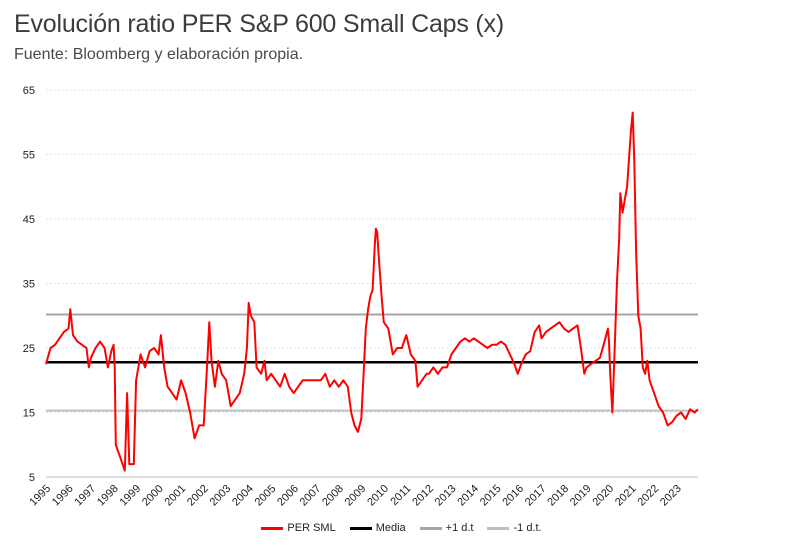 Image resolution: width=803 pixels, height=548 pixels. I want to click on legend: PER SML Media +1 d.t -1 d.t., so click(401, 528).